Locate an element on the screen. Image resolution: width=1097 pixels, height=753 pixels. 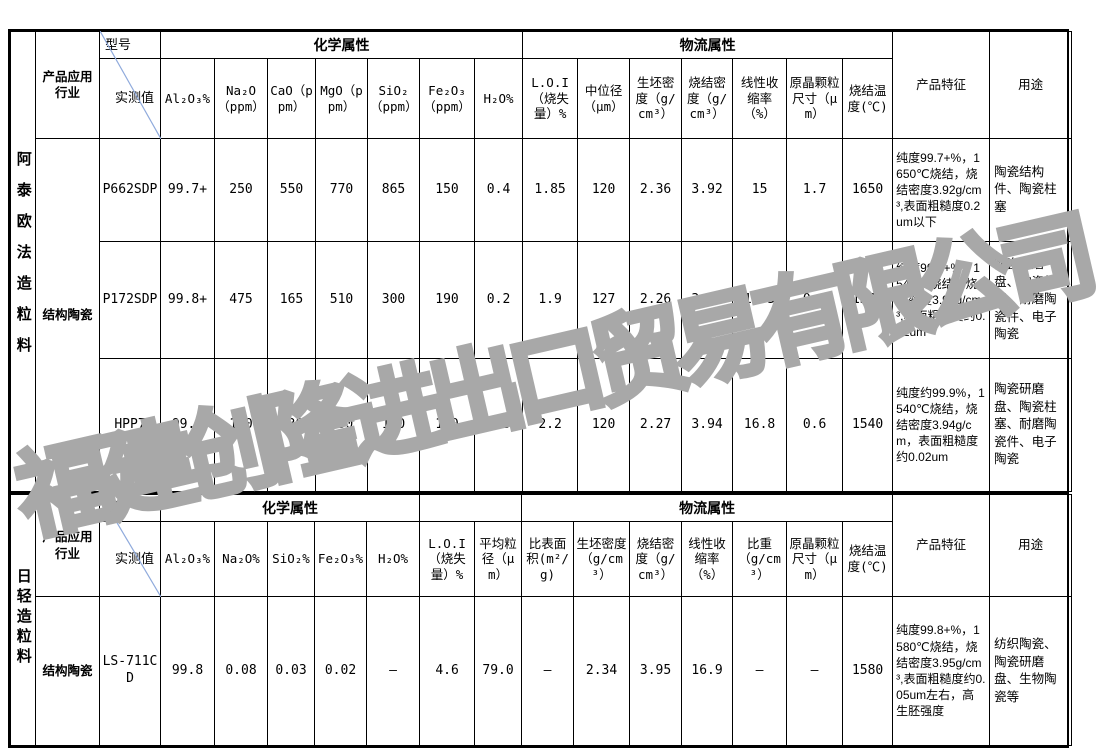
empty-header-cell is located at coordinates (471, 508).